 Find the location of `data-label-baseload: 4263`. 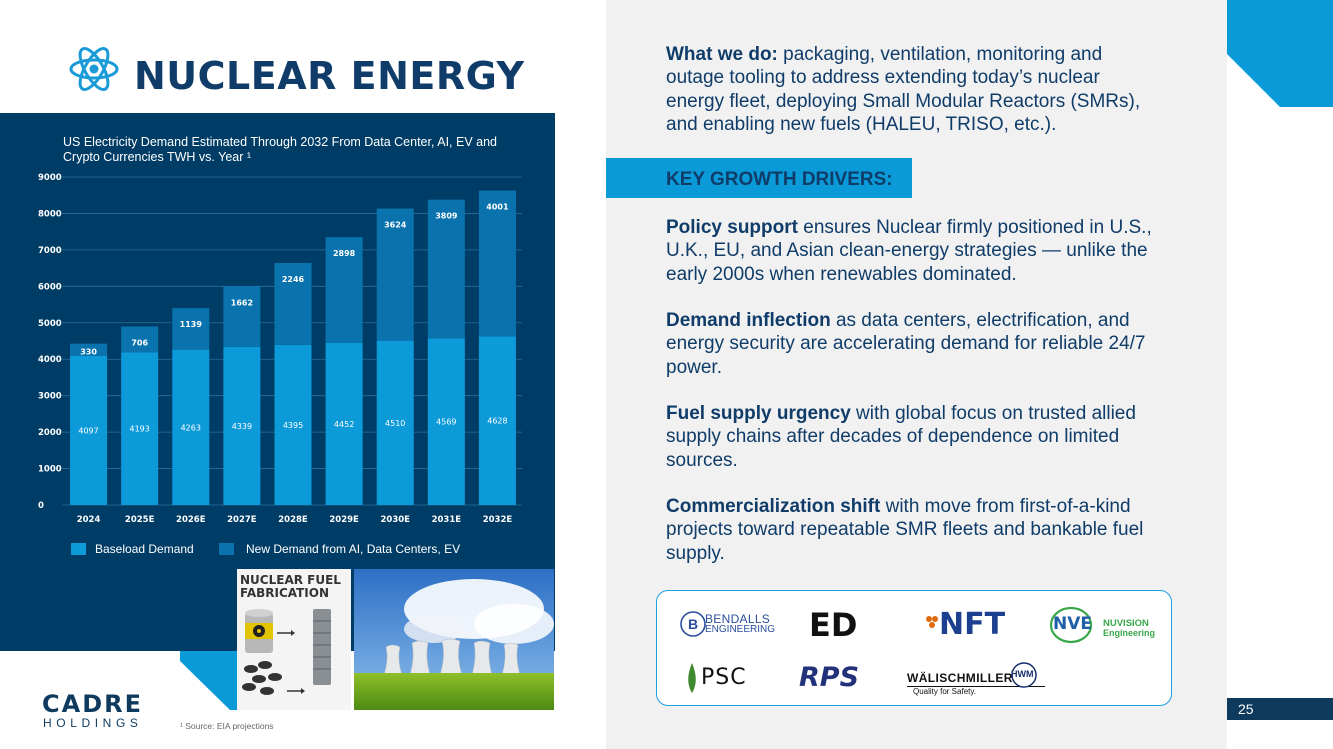

data-label-baseload: 4263 is located at coordinates (191, 427).